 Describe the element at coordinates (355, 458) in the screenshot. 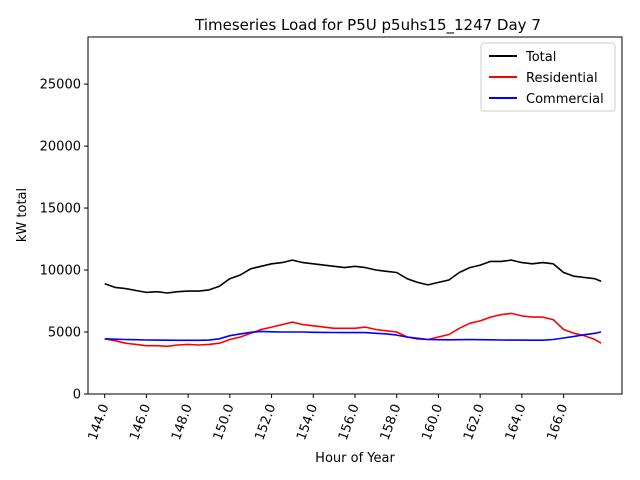

I see `x-axis-label: Hour of Year` at that location.